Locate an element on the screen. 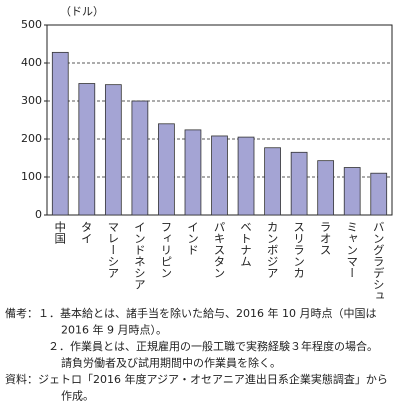  y-tick-label: 500 is located at coordinates (31, 24).